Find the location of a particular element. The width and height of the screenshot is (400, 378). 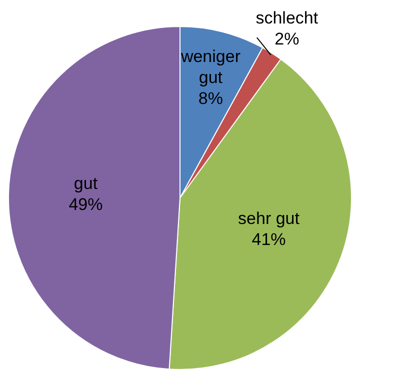

data-label: 49% is located at coordinates (85, 204).